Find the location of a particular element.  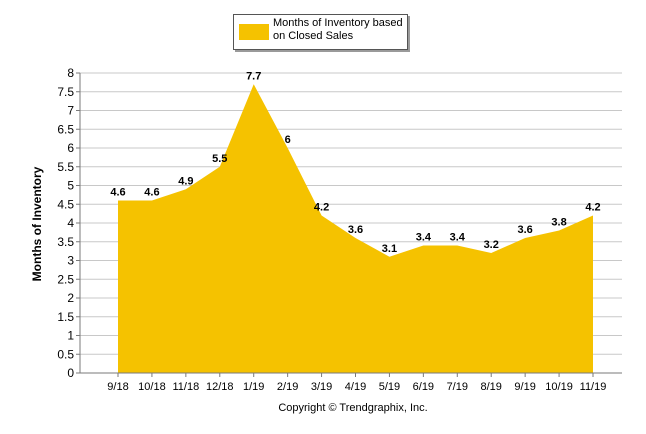

y-tick-label: 0.5 is located at coordinates (65, 354).